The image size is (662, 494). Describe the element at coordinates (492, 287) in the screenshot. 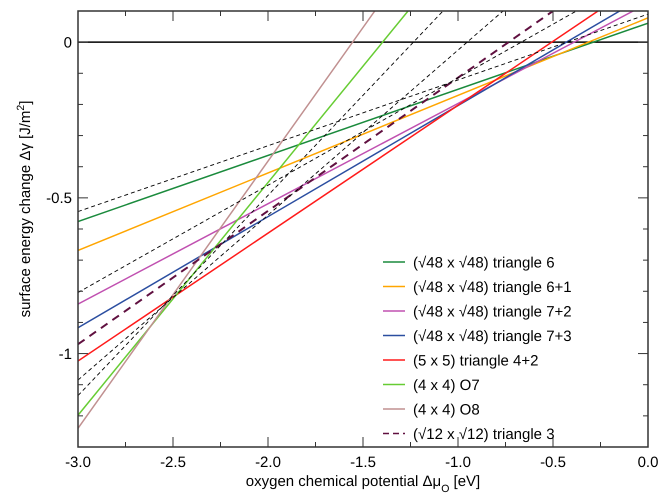

I see `legend-label: (√48 x √48) triangle 6+1` at that location.